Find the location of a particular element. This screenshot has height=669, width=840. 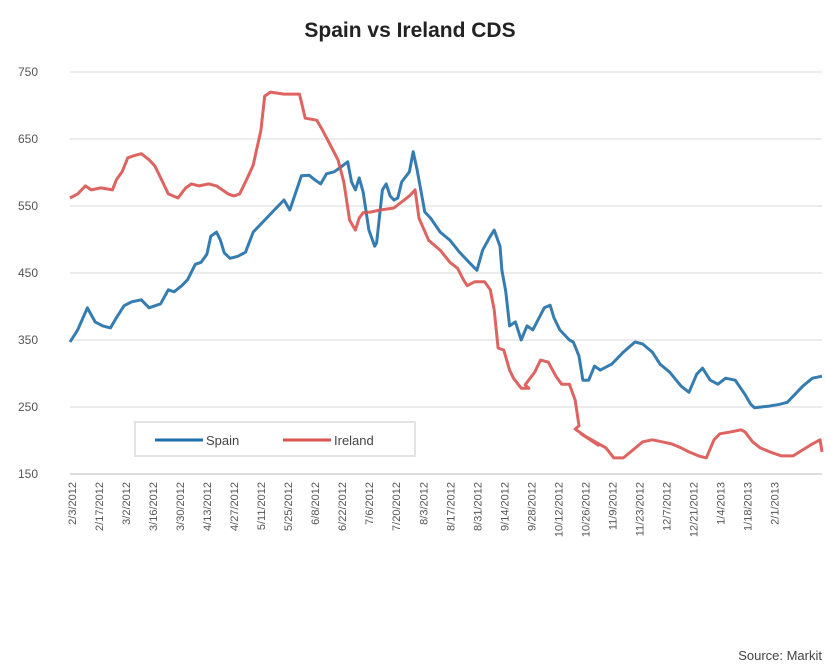

x-tick-label: 3/30/2012 is located at coordinates (181, 506).